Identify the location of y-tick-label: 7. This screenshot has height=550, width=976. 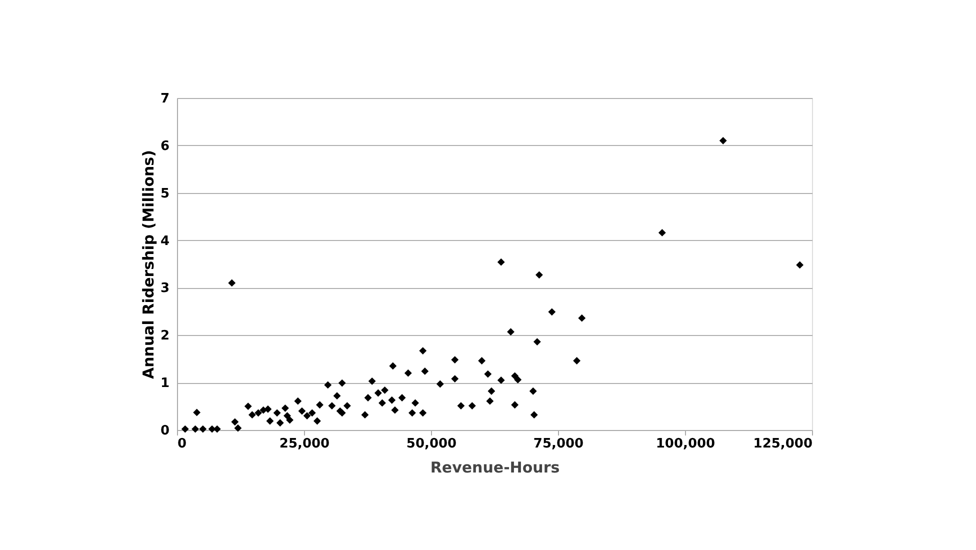
(165, 99).